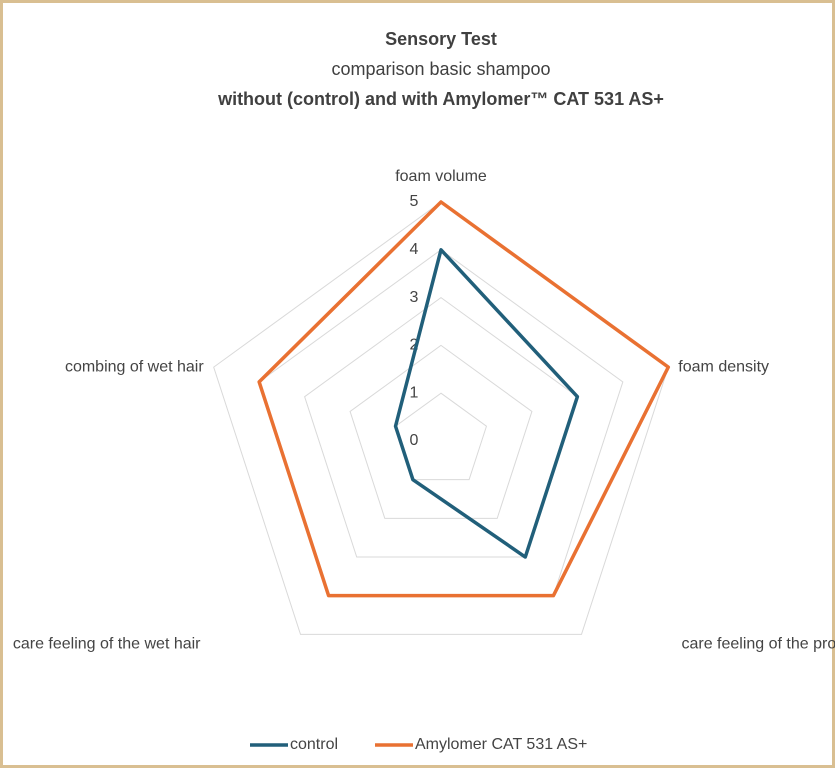 The image size is (835, 768). I want to click on r-tick-label: 1, so click(414, 392).